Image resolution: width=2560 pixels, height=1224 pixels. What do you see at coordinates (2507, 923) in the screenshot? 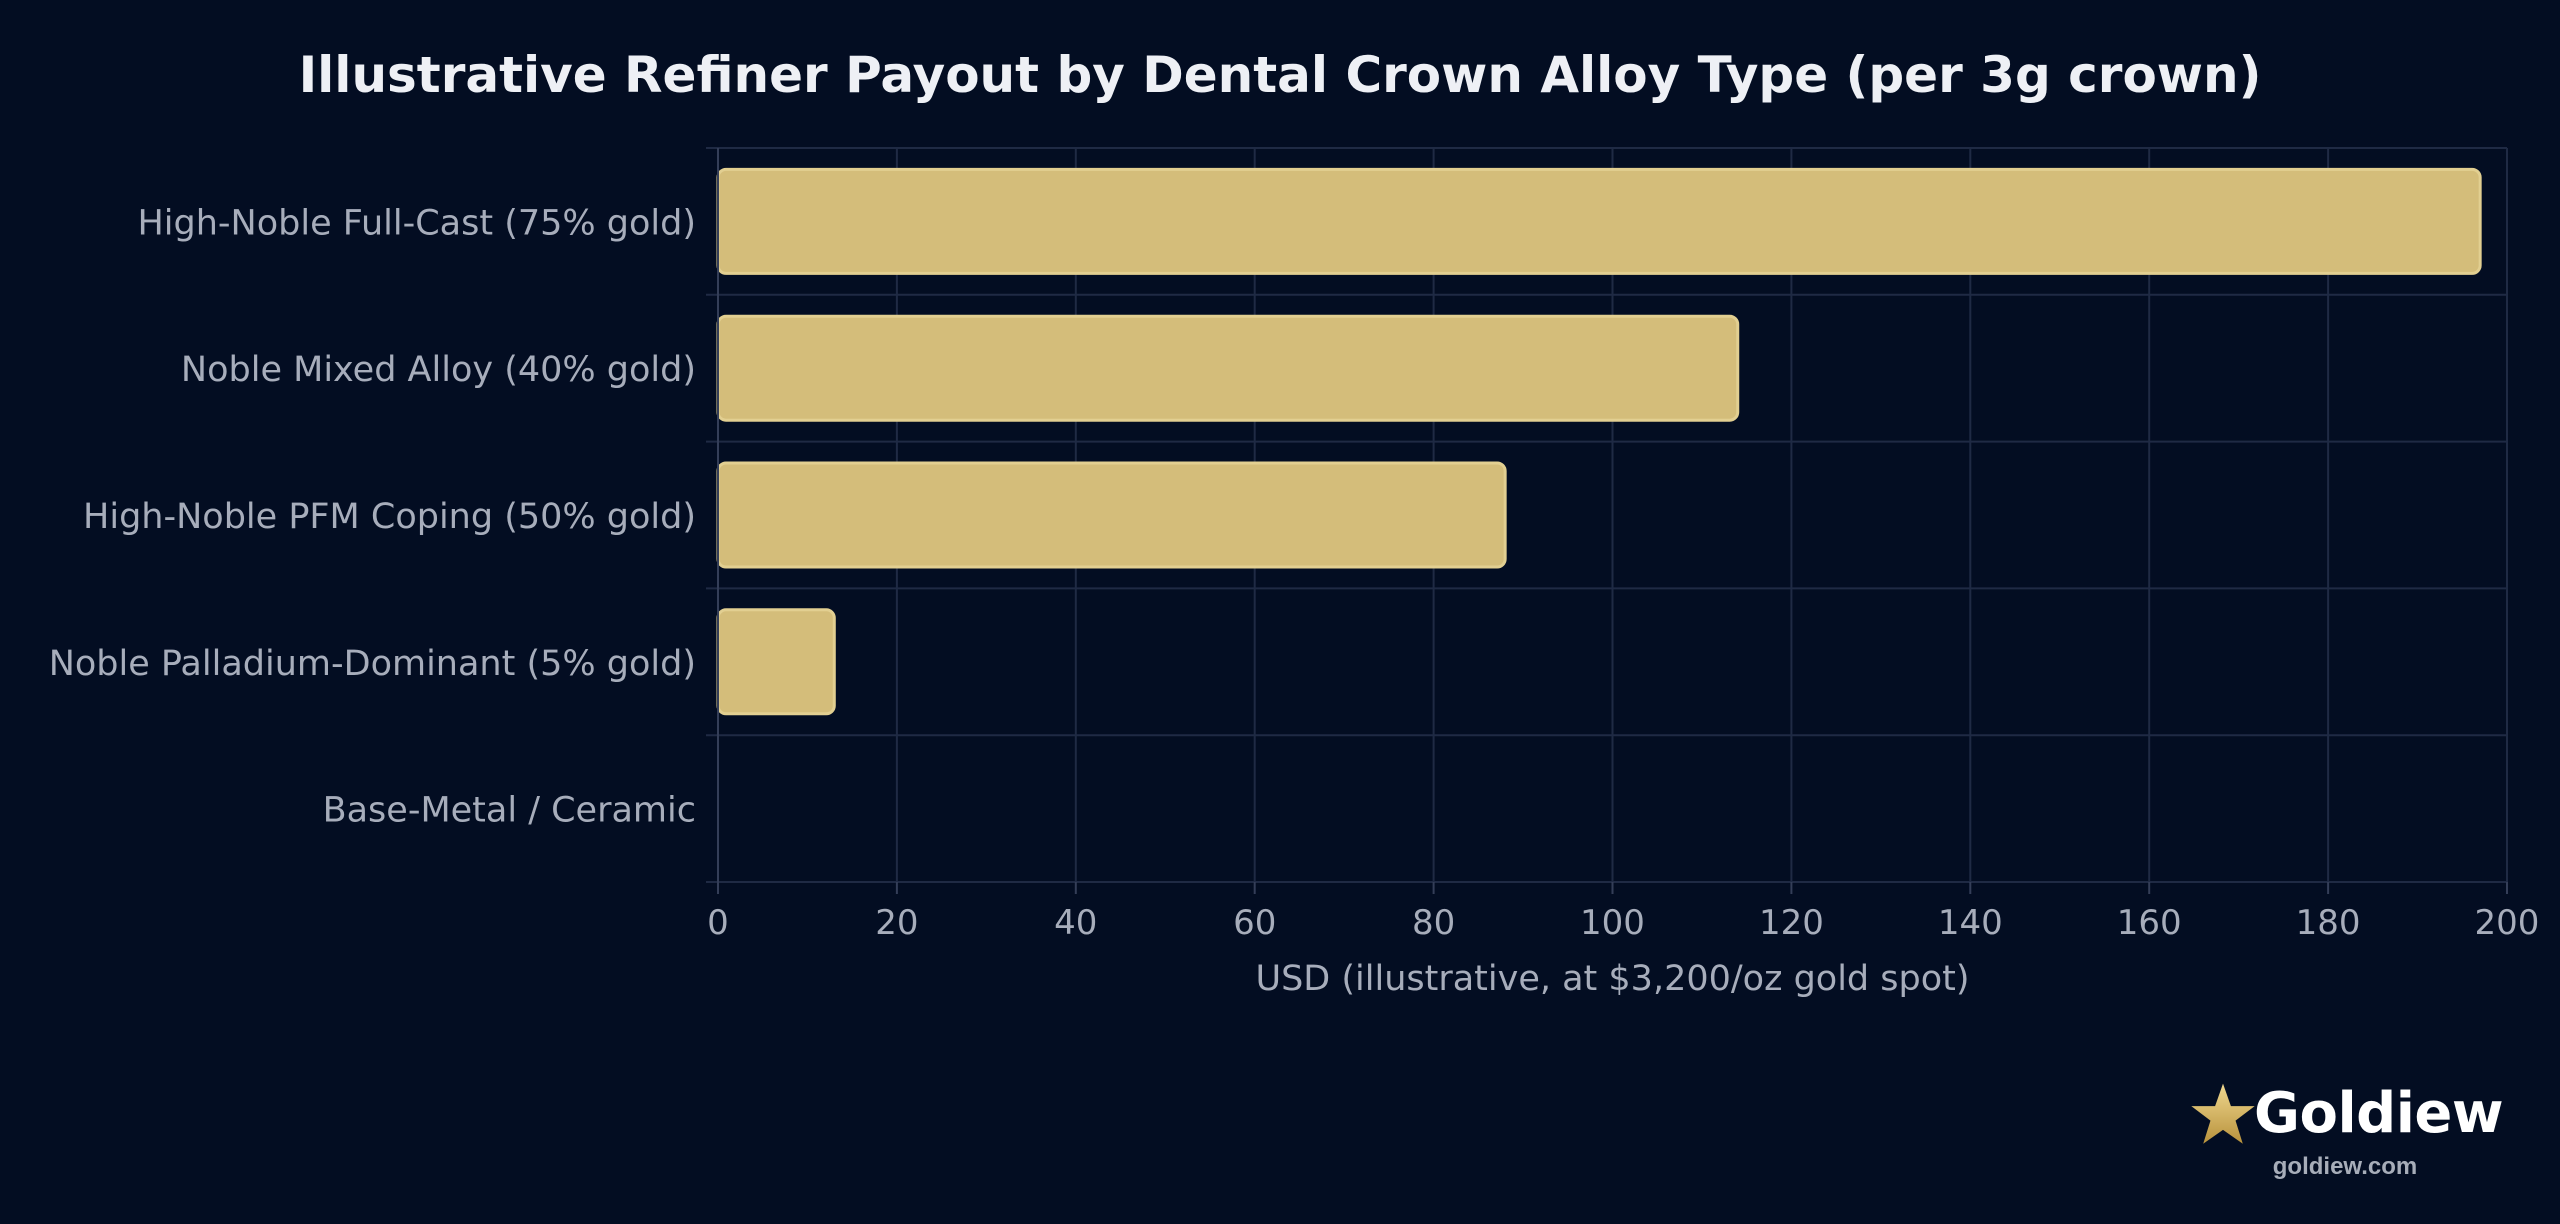
I see `x-tick-label: 200` at bounding box center [2507, 923].